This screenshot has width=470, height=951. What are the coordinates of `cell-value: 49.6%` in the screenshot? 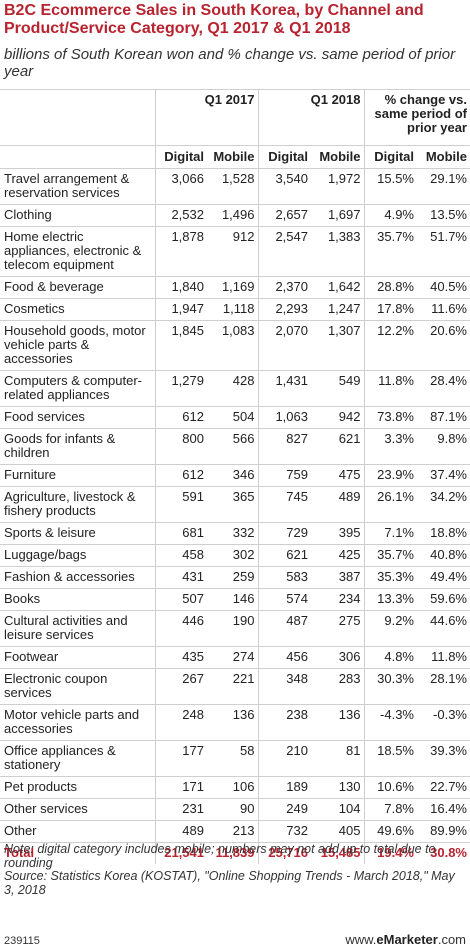 It's located at (390, 831).